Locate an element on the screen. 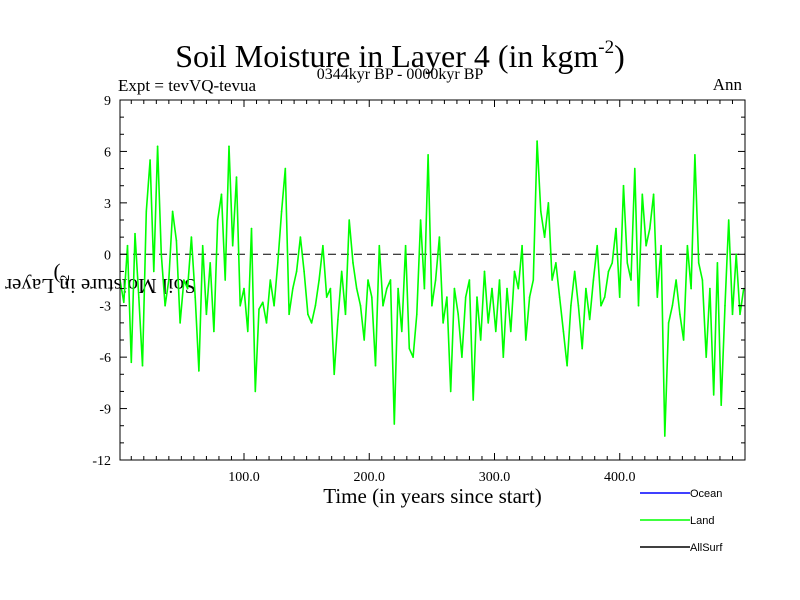  title-exponent: -2 is located at coordinates (606, 47).